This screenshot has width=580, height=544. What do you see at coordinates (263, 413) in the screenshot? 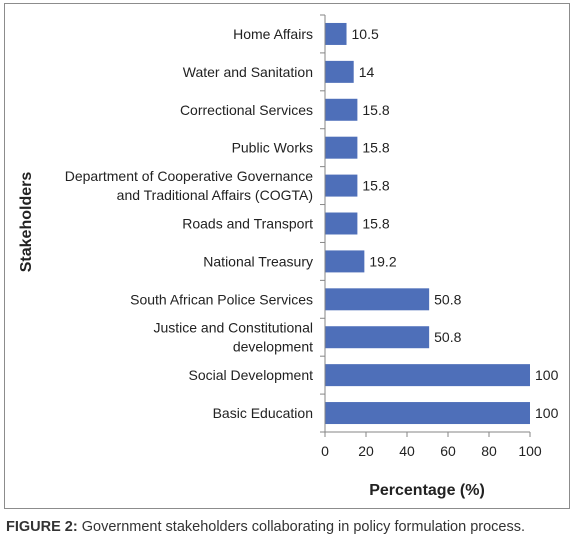
I see `category-label: Basic Education` at bounding box center [263, 413].